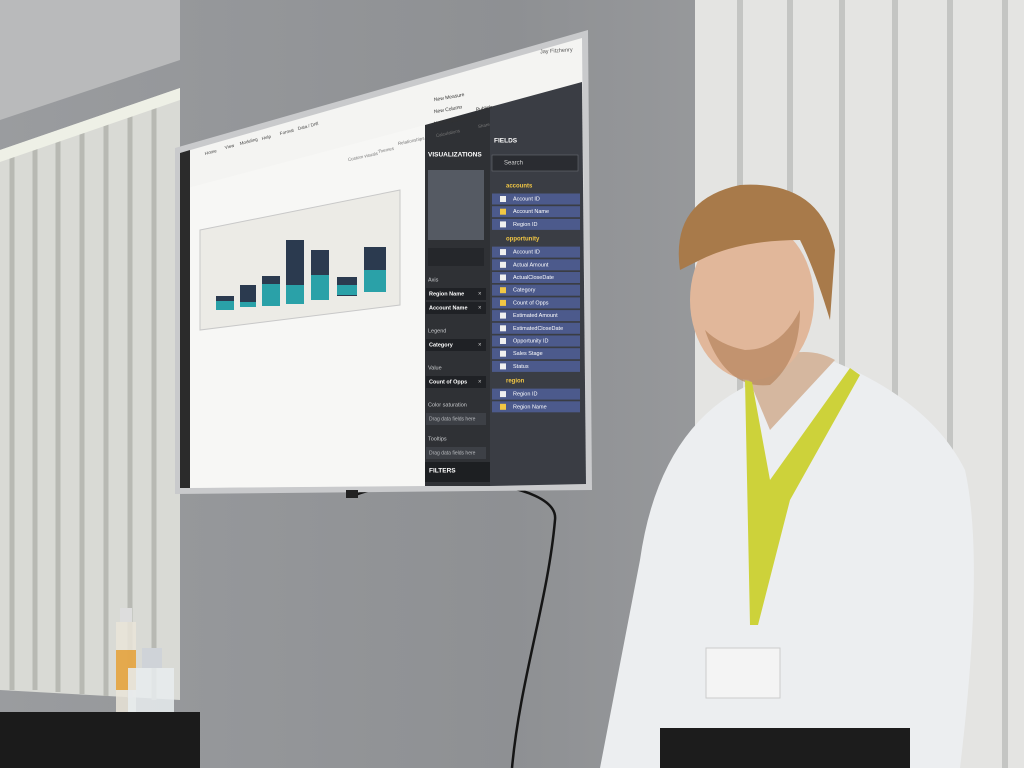 The height and width of the screenshot is (768, 1024). Describe the element at coordinates (437, 331) in the screenshot. I see `well-label: Legend` at that location.